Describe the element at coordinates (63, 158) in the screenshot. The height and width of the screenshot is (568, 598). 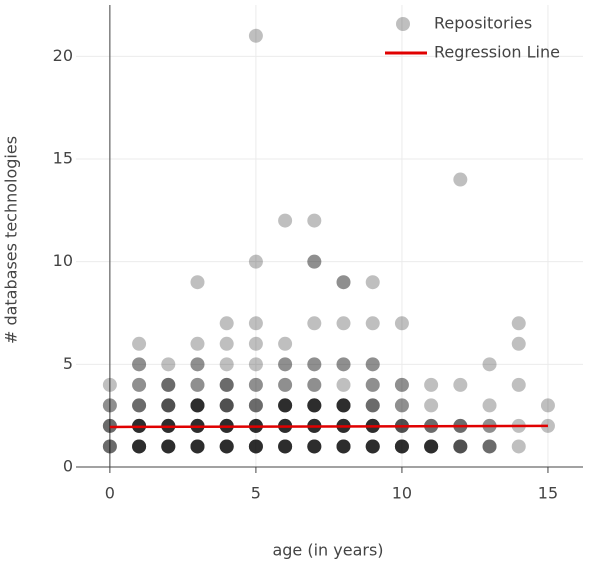
I see `y-tick-label: 15` at that location.